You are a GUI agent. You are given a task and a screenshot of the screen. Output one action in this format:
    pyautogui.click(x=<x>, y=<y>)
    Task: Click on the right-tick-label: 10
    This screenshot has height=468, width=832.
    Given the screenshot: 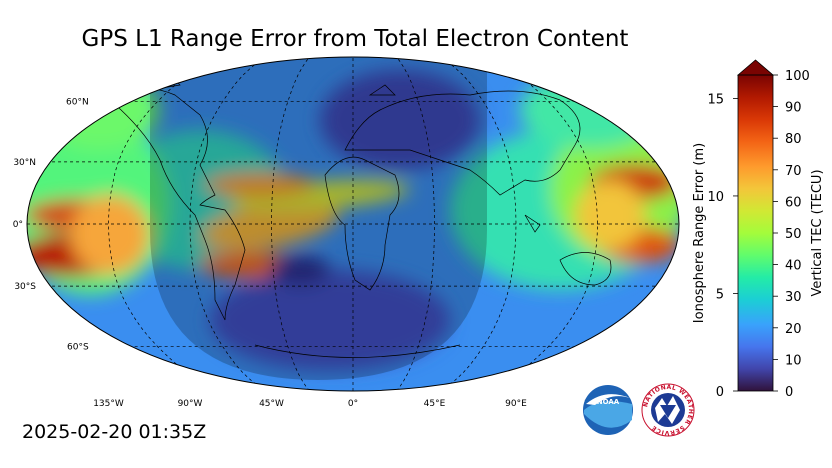 What is the action you would take?
    pyautogui.click(x=793, y=360)
    